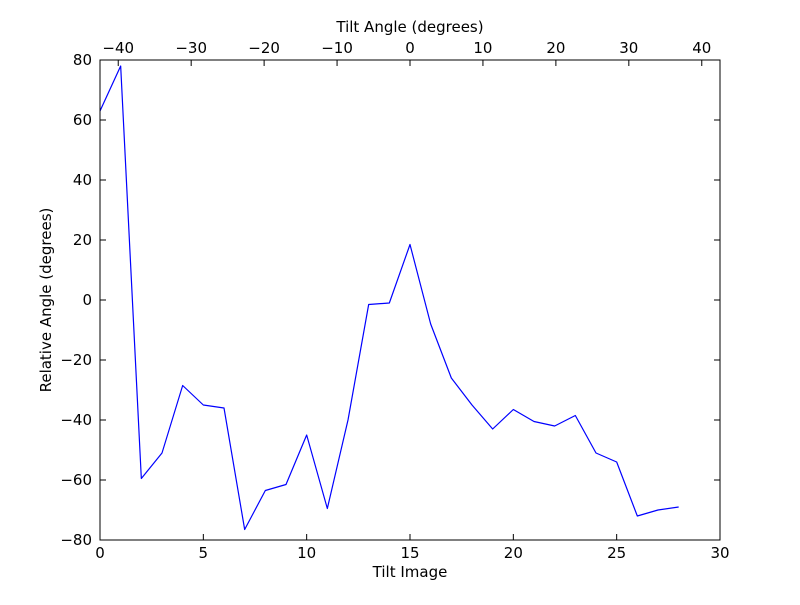 Image resolution: width=800 pixels, height=605 pixels. What do you see at coordinates (82, 120) in the screenshot?
I see `y-tick-label: 60` at bounding box center [82, 120].